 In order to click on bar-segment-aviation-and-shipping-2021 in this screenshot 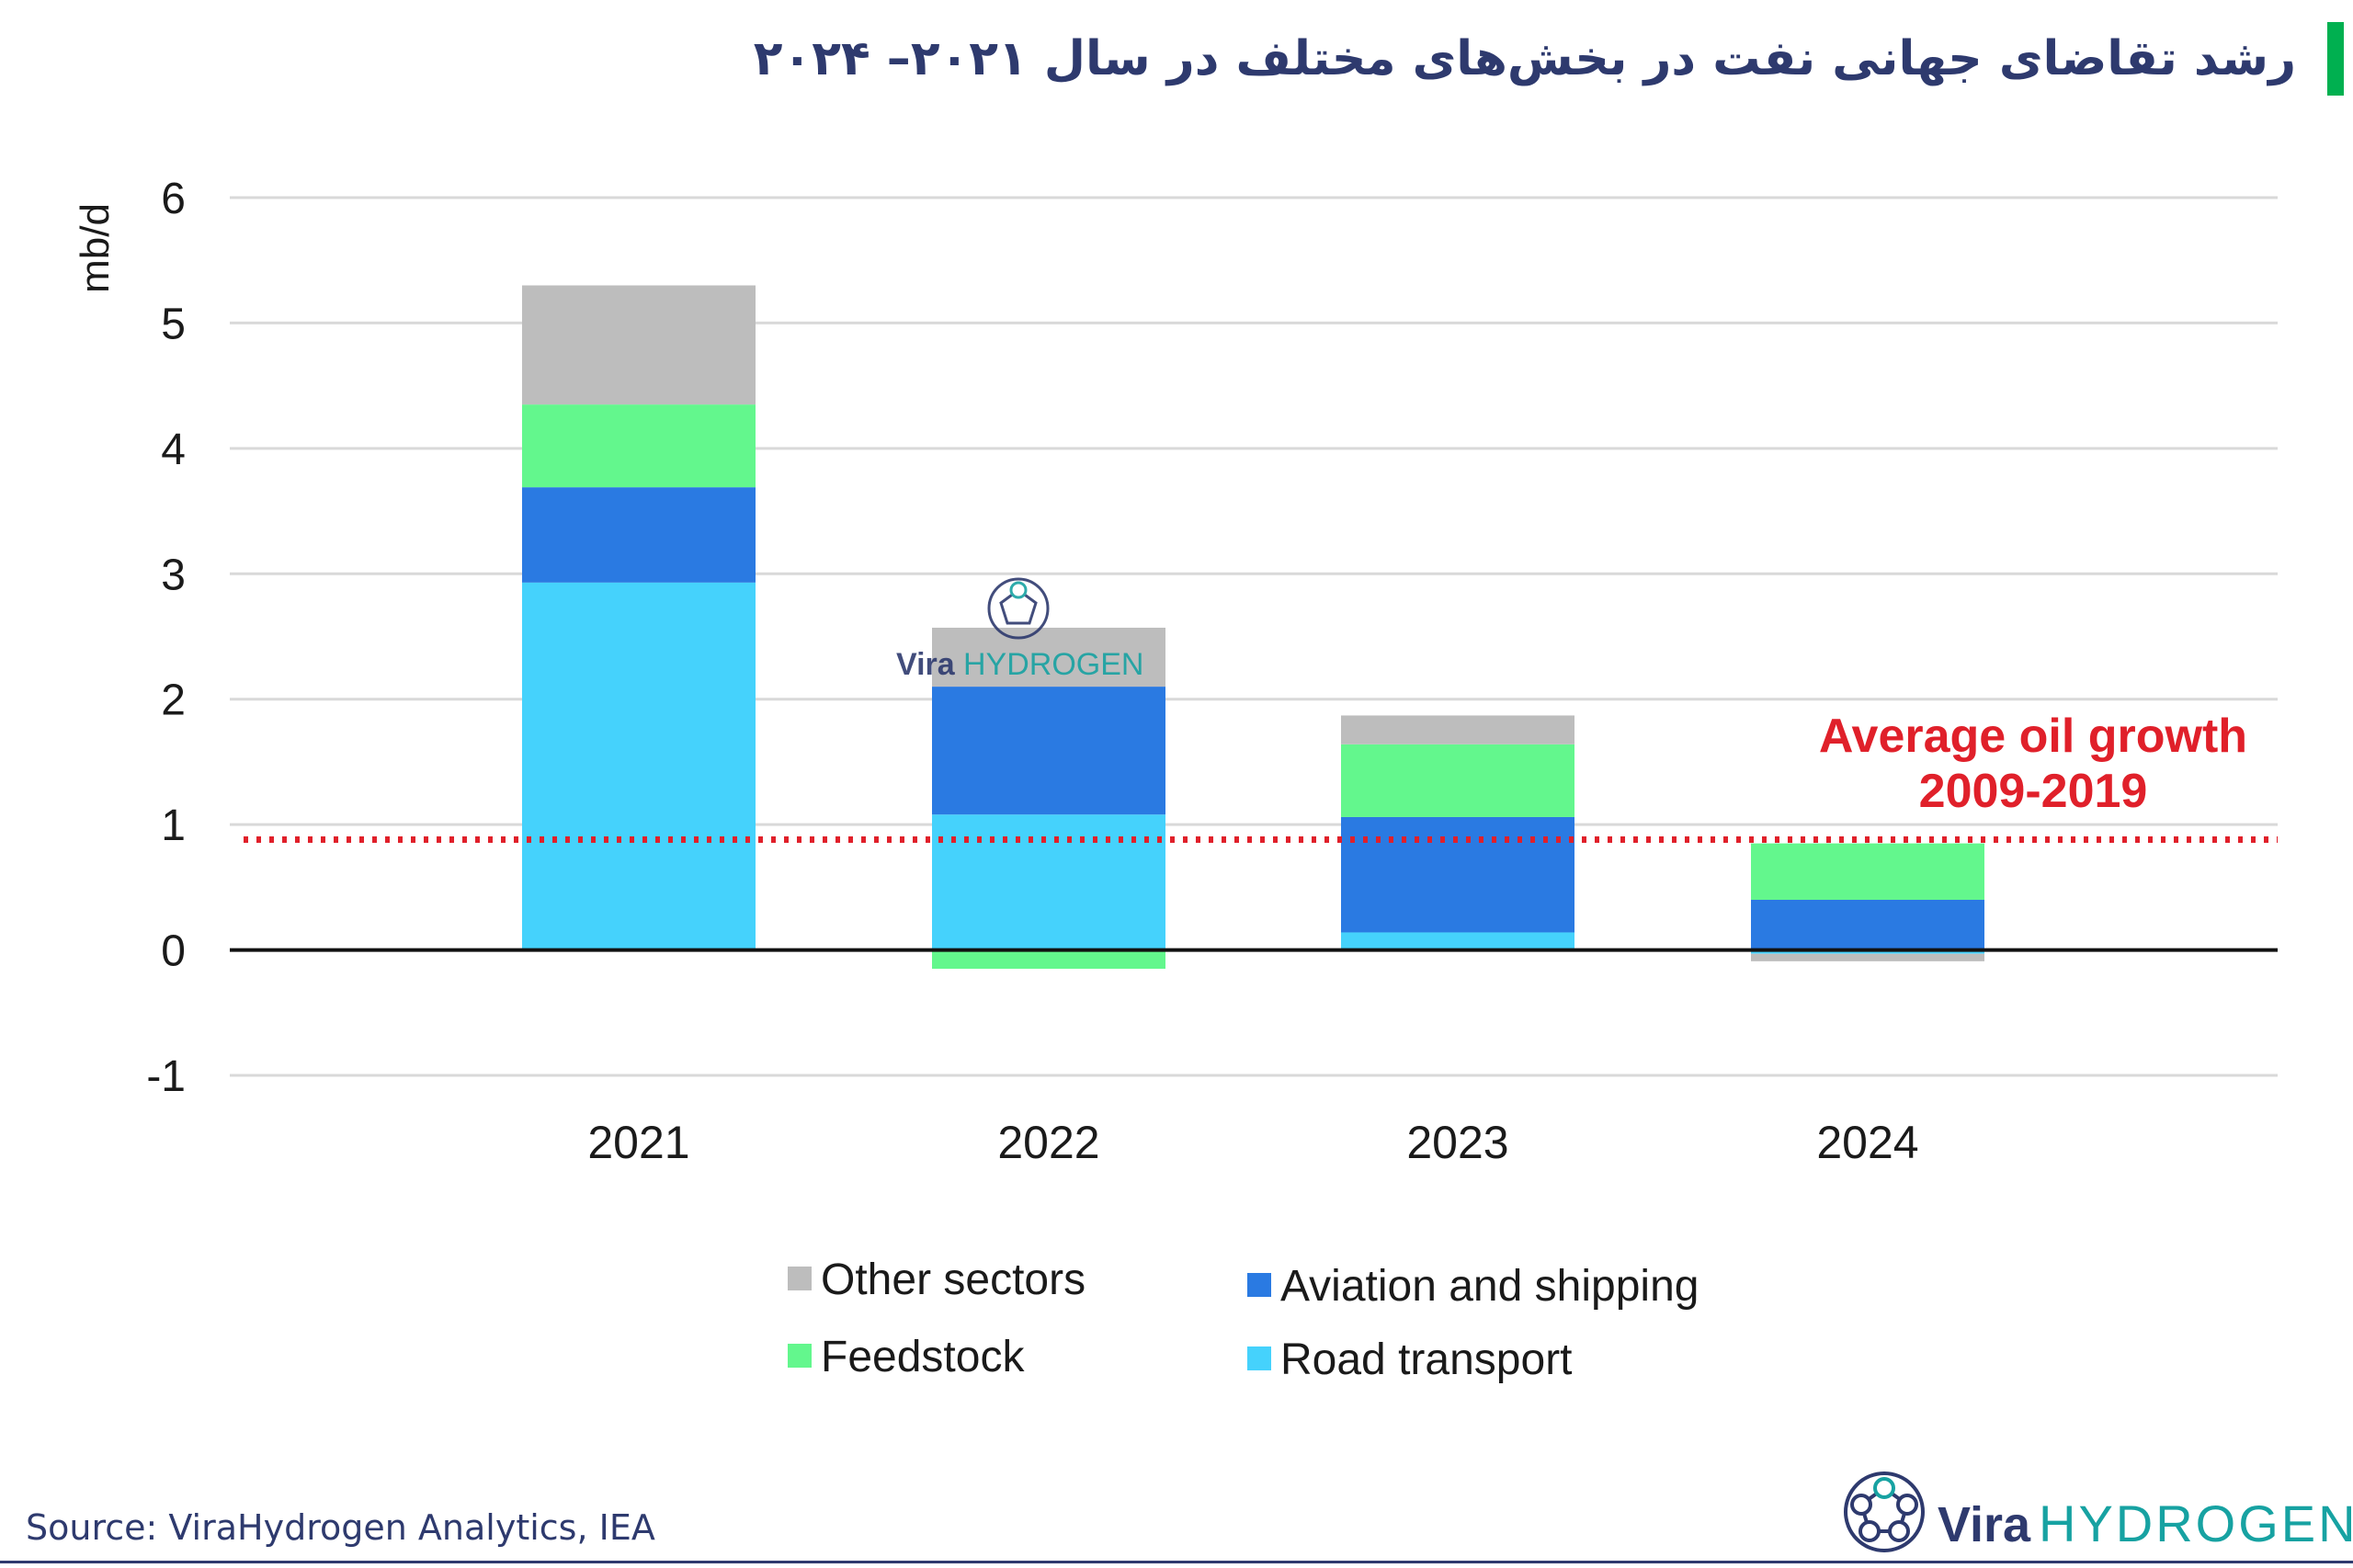, I will do `click(639, 535)`.